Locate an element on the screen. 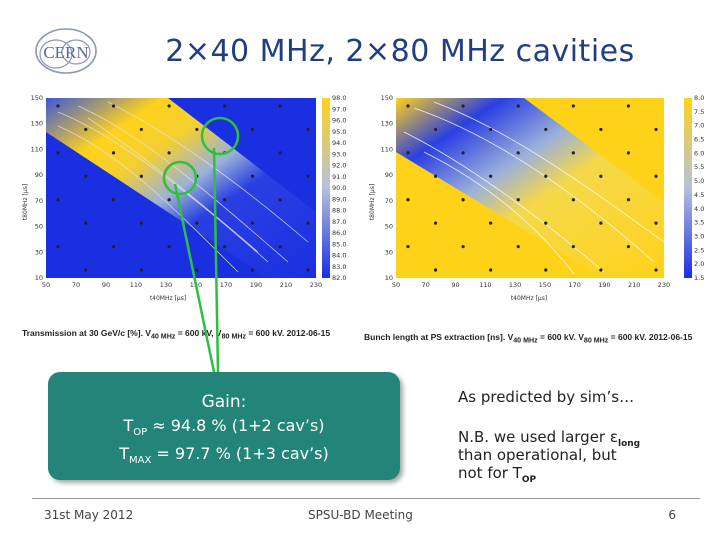 This screenshot has height=540, width=720. nb-note-line1: N.B. we used larger εlong is located at coordinates (549, 438).